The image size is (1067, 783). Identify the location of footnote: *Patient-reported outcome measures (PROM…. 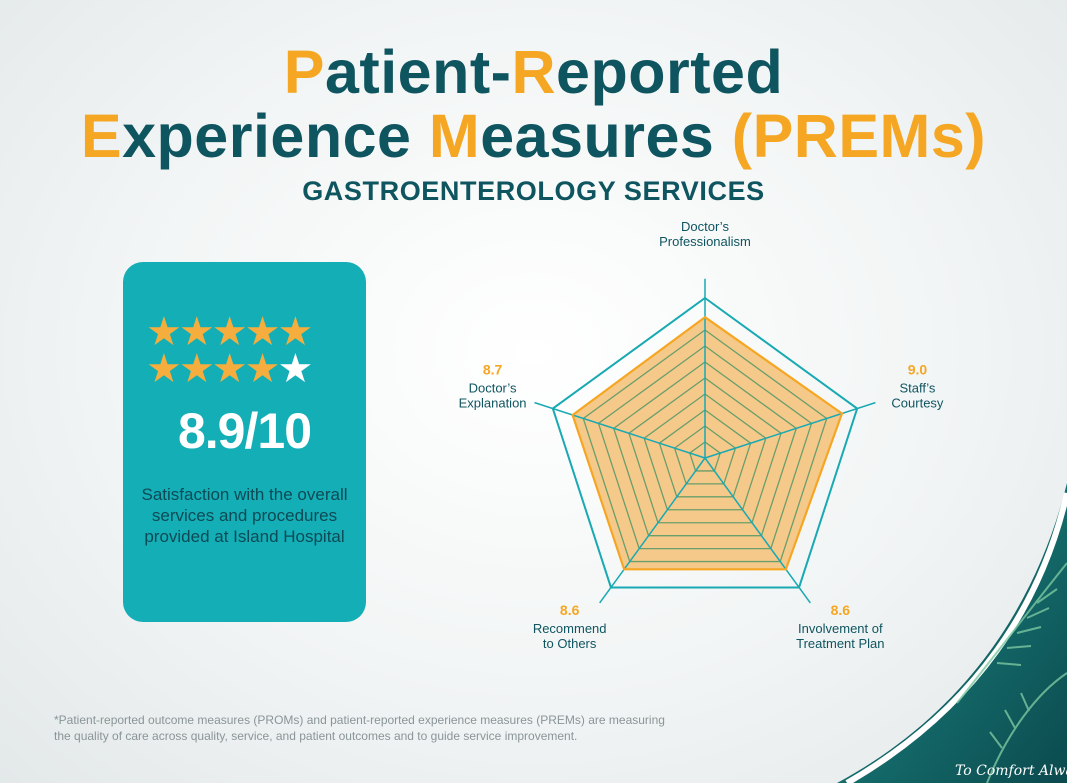
(414, 728).